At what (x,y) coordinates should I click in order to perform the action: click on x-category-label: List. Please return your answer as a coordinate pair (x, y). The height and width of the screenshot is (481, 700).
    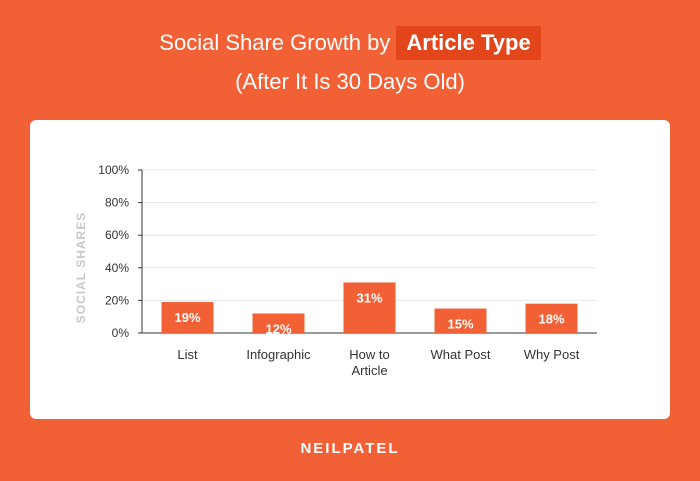
    Looking at the image, I should click on (187, 354).